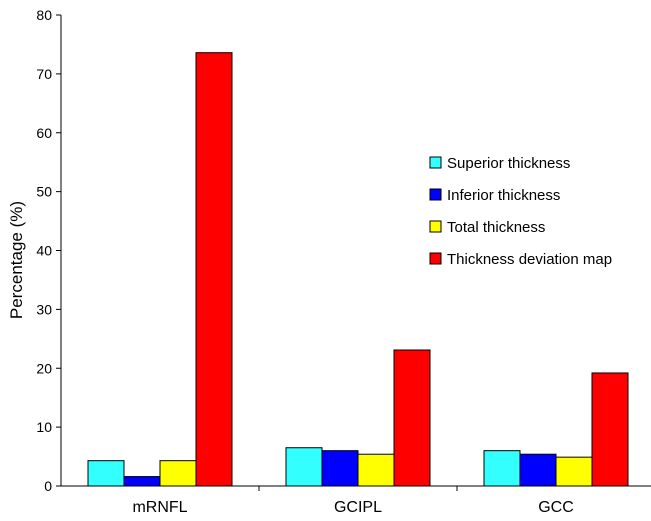  I want to click on bar-superior-thickness-gcc, so click(502, 468).